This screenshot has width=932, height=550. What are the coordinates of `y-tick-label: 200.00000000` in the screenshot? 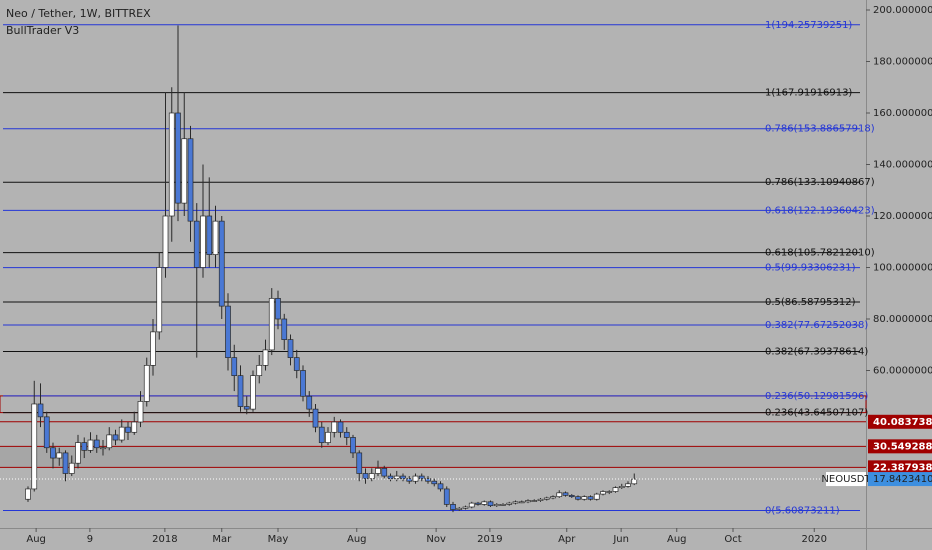 It's located at (902, 10).